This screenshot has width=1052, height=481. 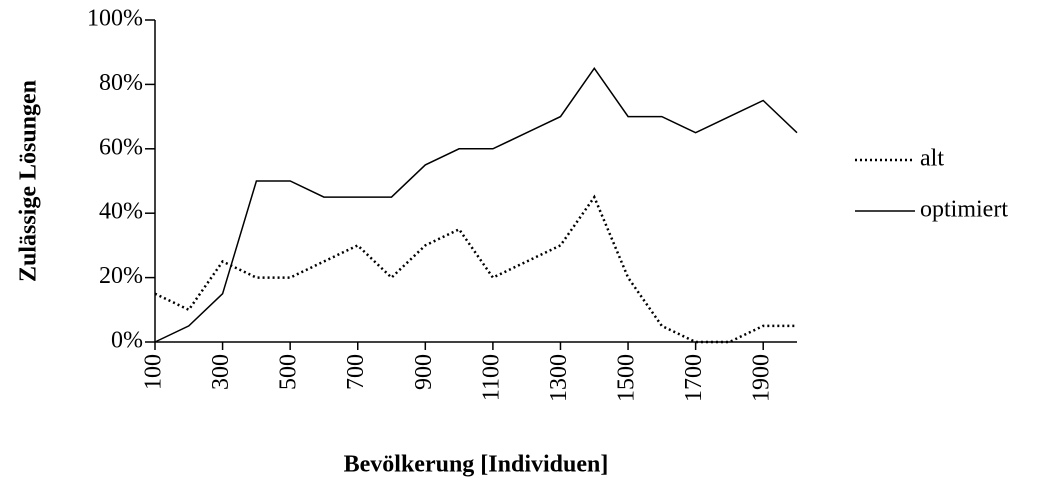 I want to click on y-tick-label: 80%, so click(x=121, y=83).